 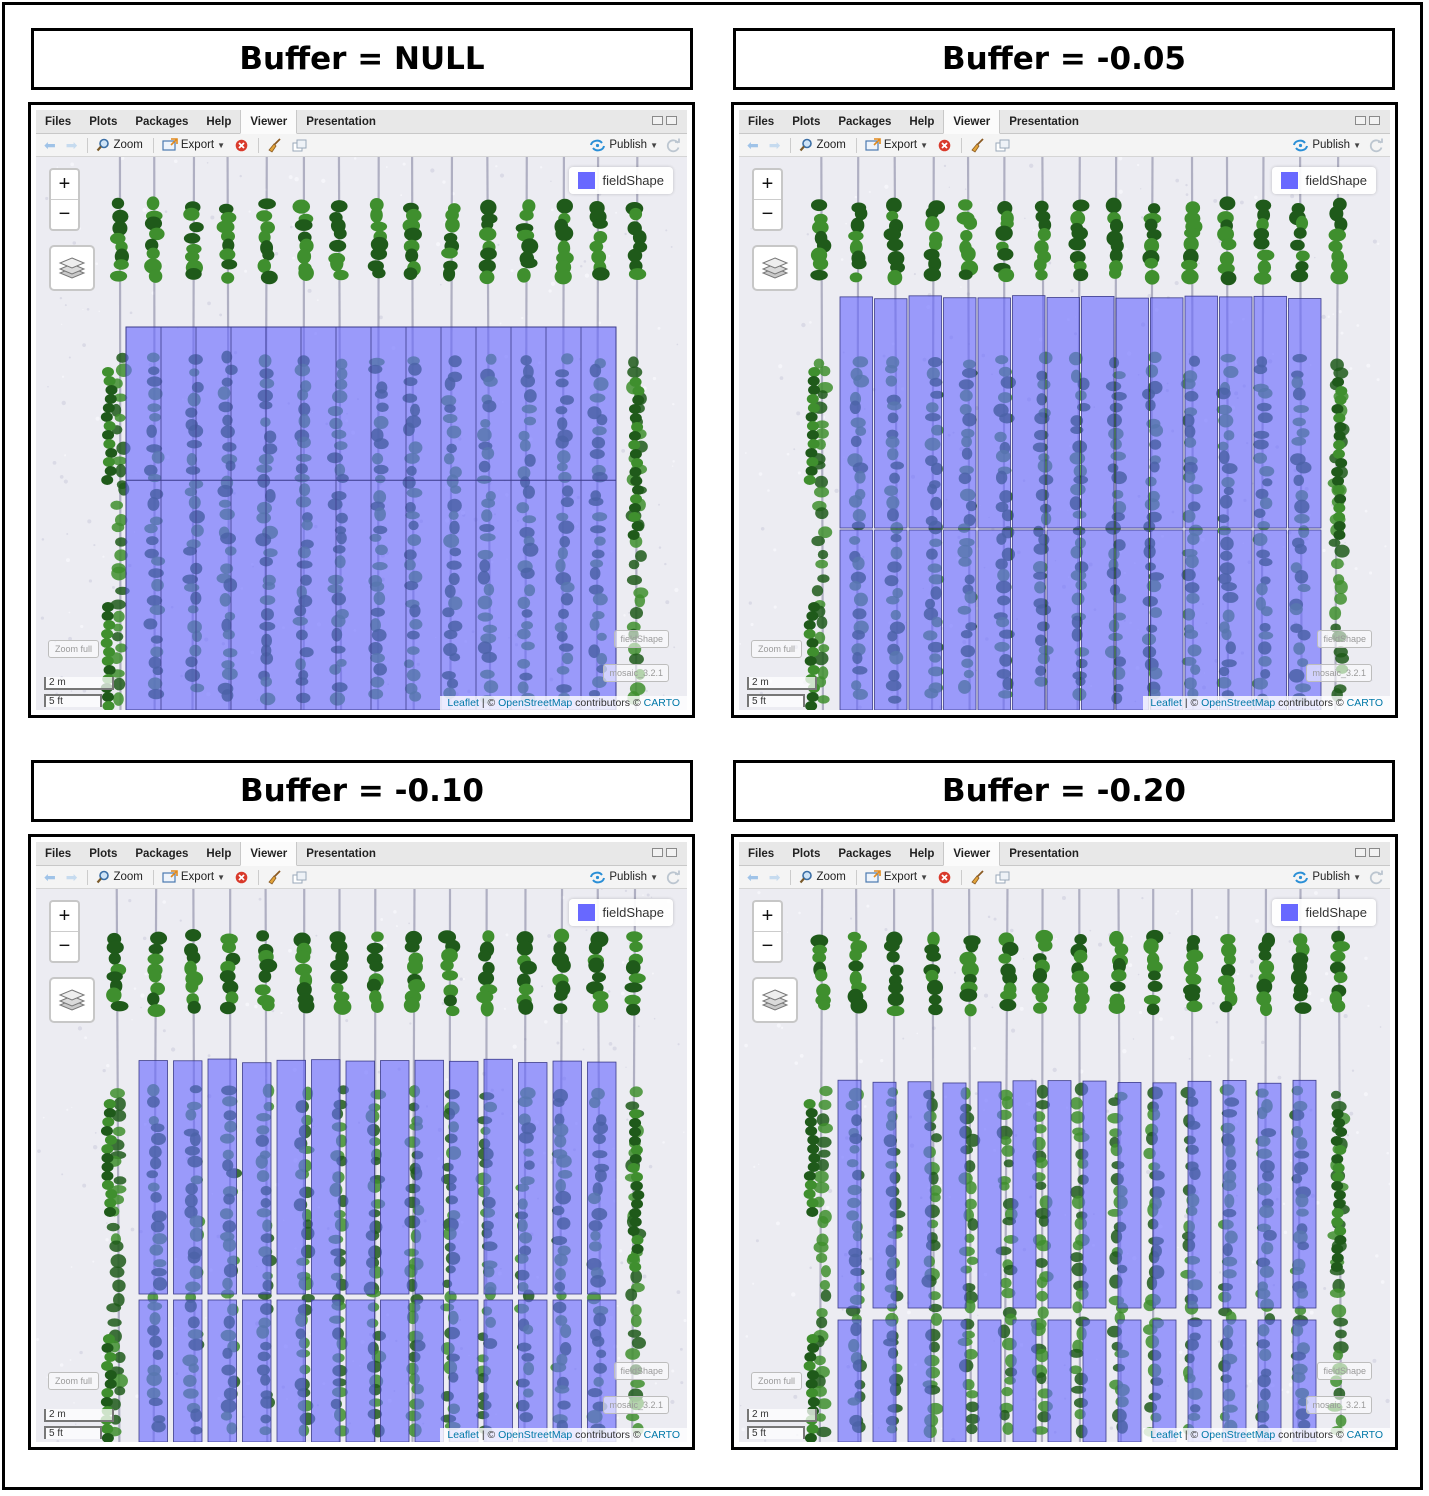 What do you see at coordinates (636, 673) in the screenshot?
I see `mosaic-toggle-button: mosaic_3.2.1` at bounding box center [636, 673].